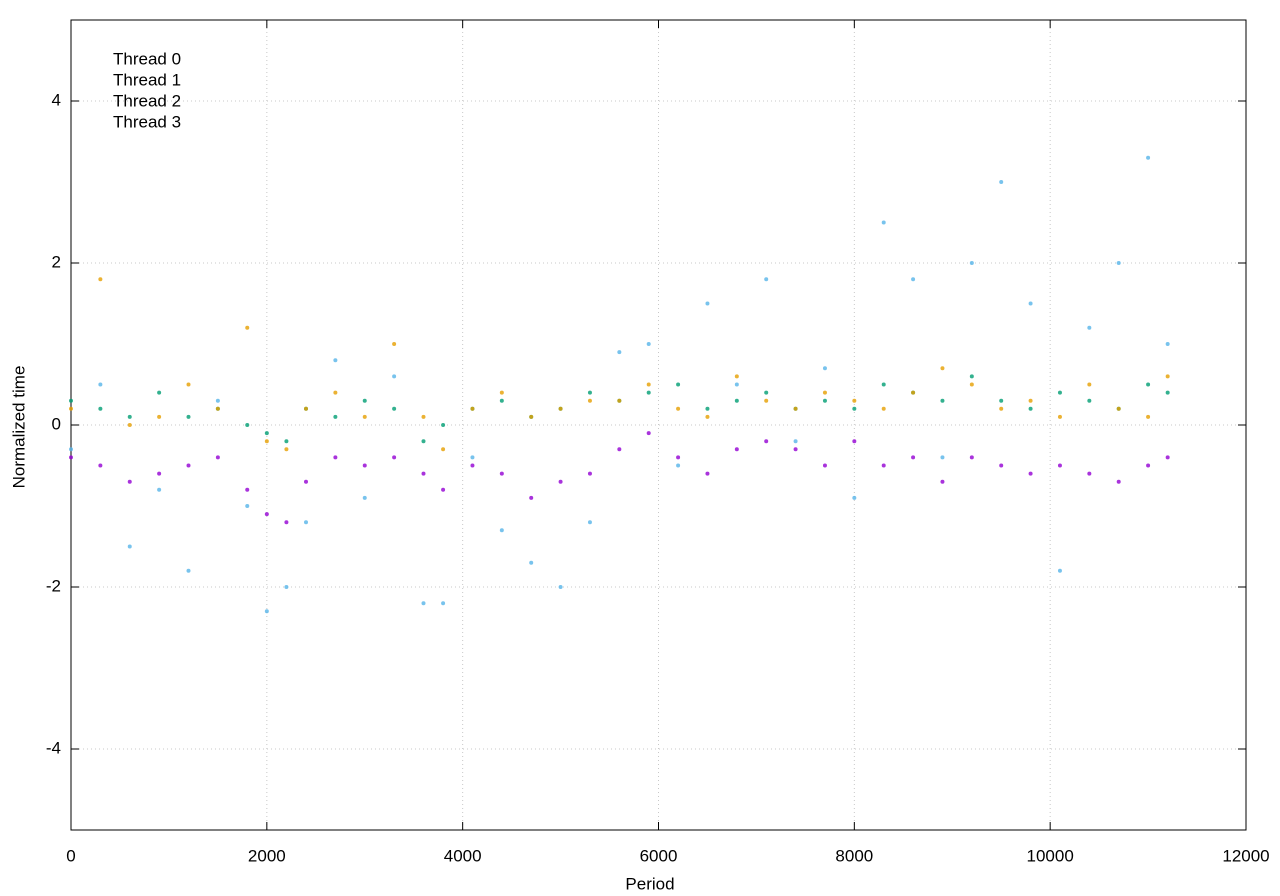 Image resolution: width=1280 pixels, height=896 pixels. Describe the element at coordinates (147, 121) in the screenshot. I see `legend-entry: Thread 3` at that location.